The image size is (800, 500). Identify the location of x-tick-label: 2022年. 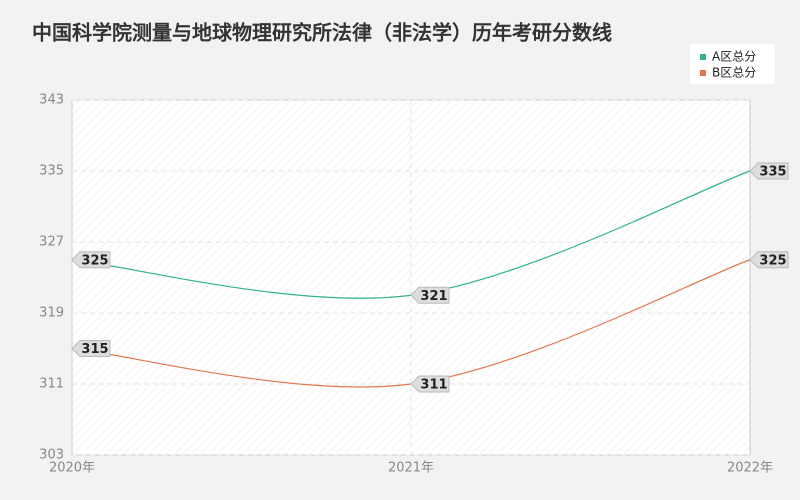
(750, 468).